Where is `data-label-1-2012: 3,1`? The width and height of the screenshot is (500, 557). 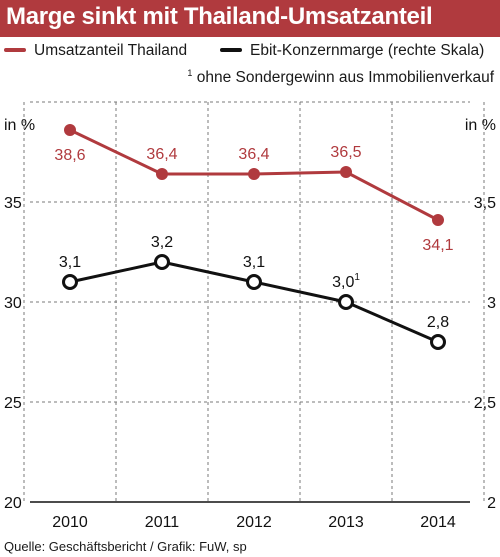 data-label-1-2012: 3,1 is located at coordinates (254, 262).